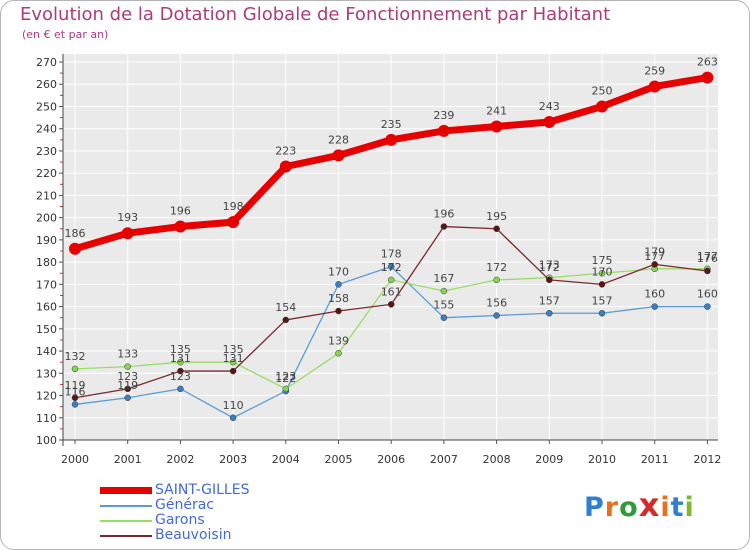 This screenshot has width=750, height=550. Describe the element at coordinates (654, 256) in the screenshot. I see `data-label-garons: 177` at that location.